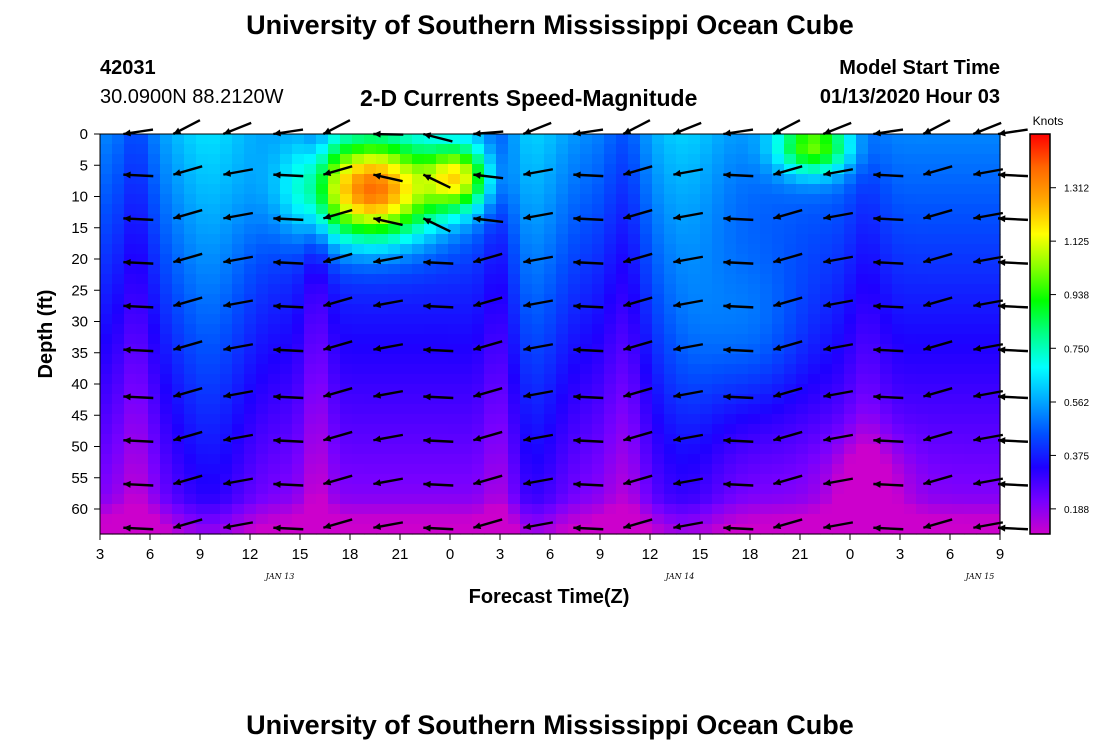  Describe the element at coordinates (1076, 242) in the screenshot. I see `colorbar-tick-label: 1.125` at that location.